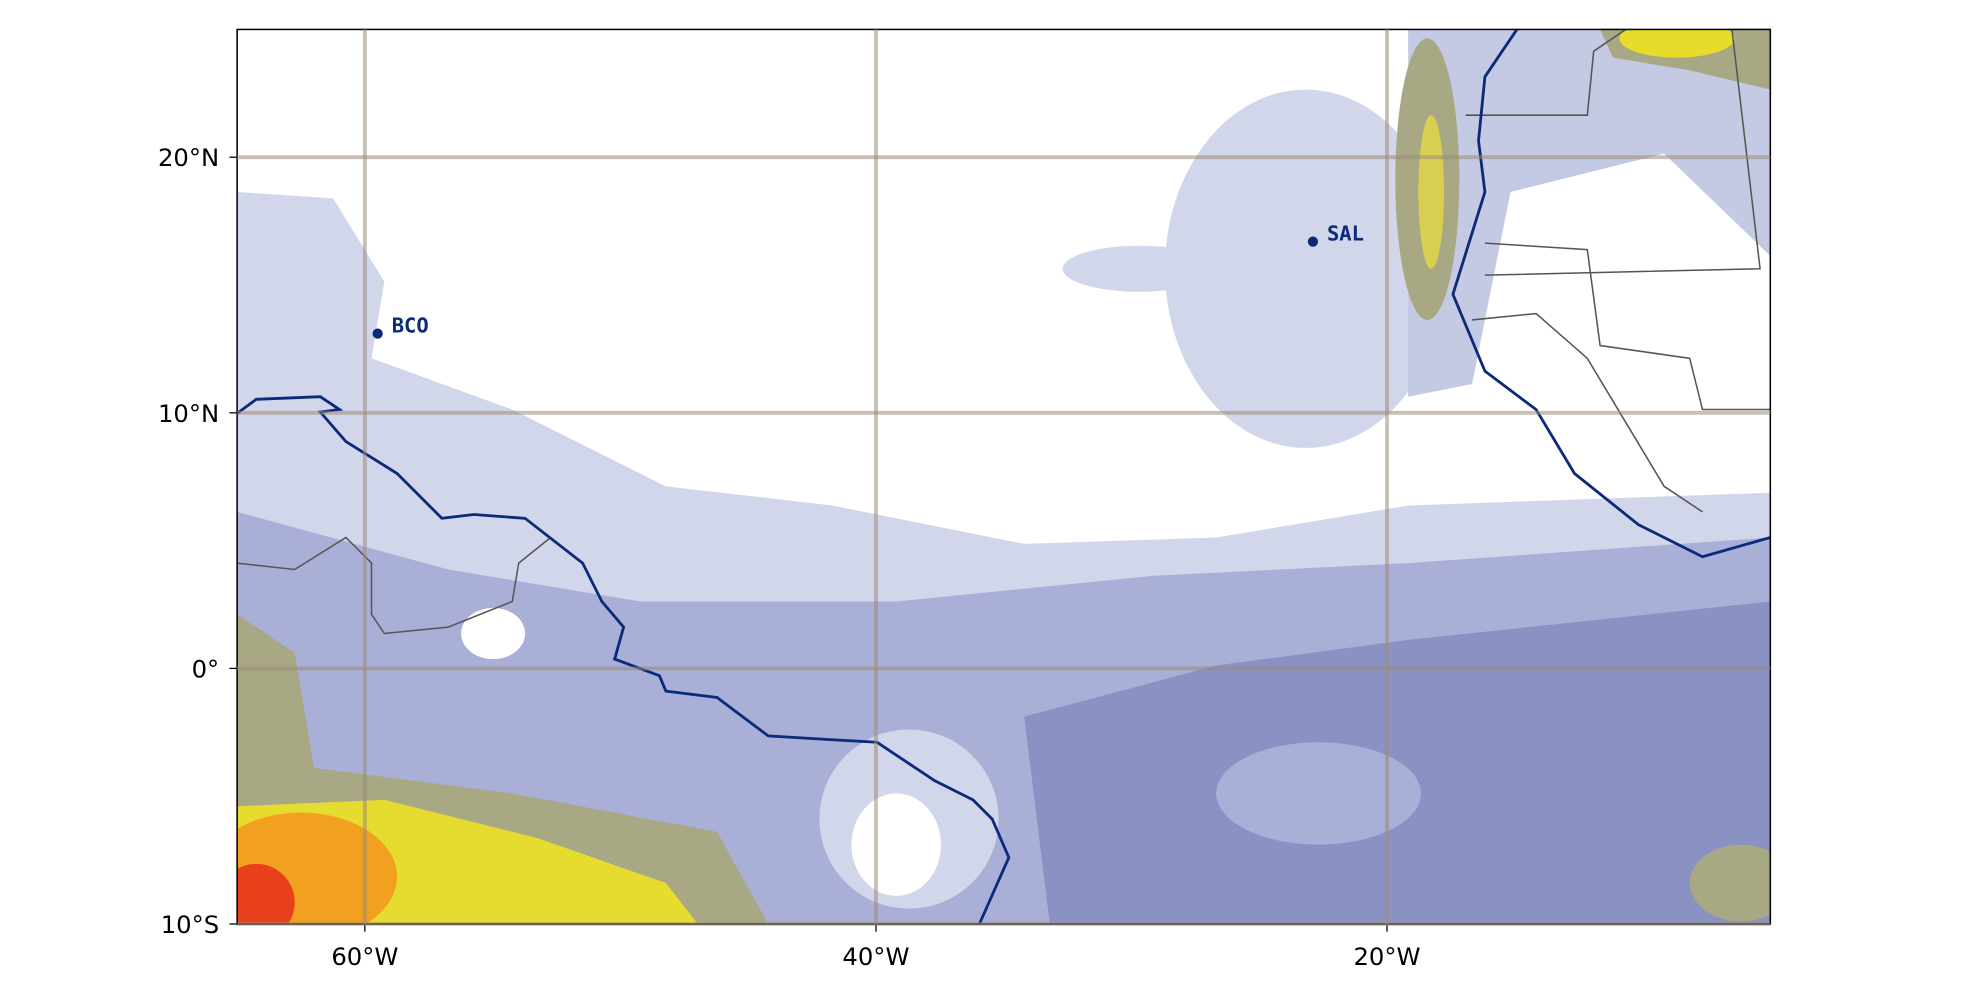 The height and width of the screenshot is (988, 1978). I want to click on coastline, so click(1611, 294).